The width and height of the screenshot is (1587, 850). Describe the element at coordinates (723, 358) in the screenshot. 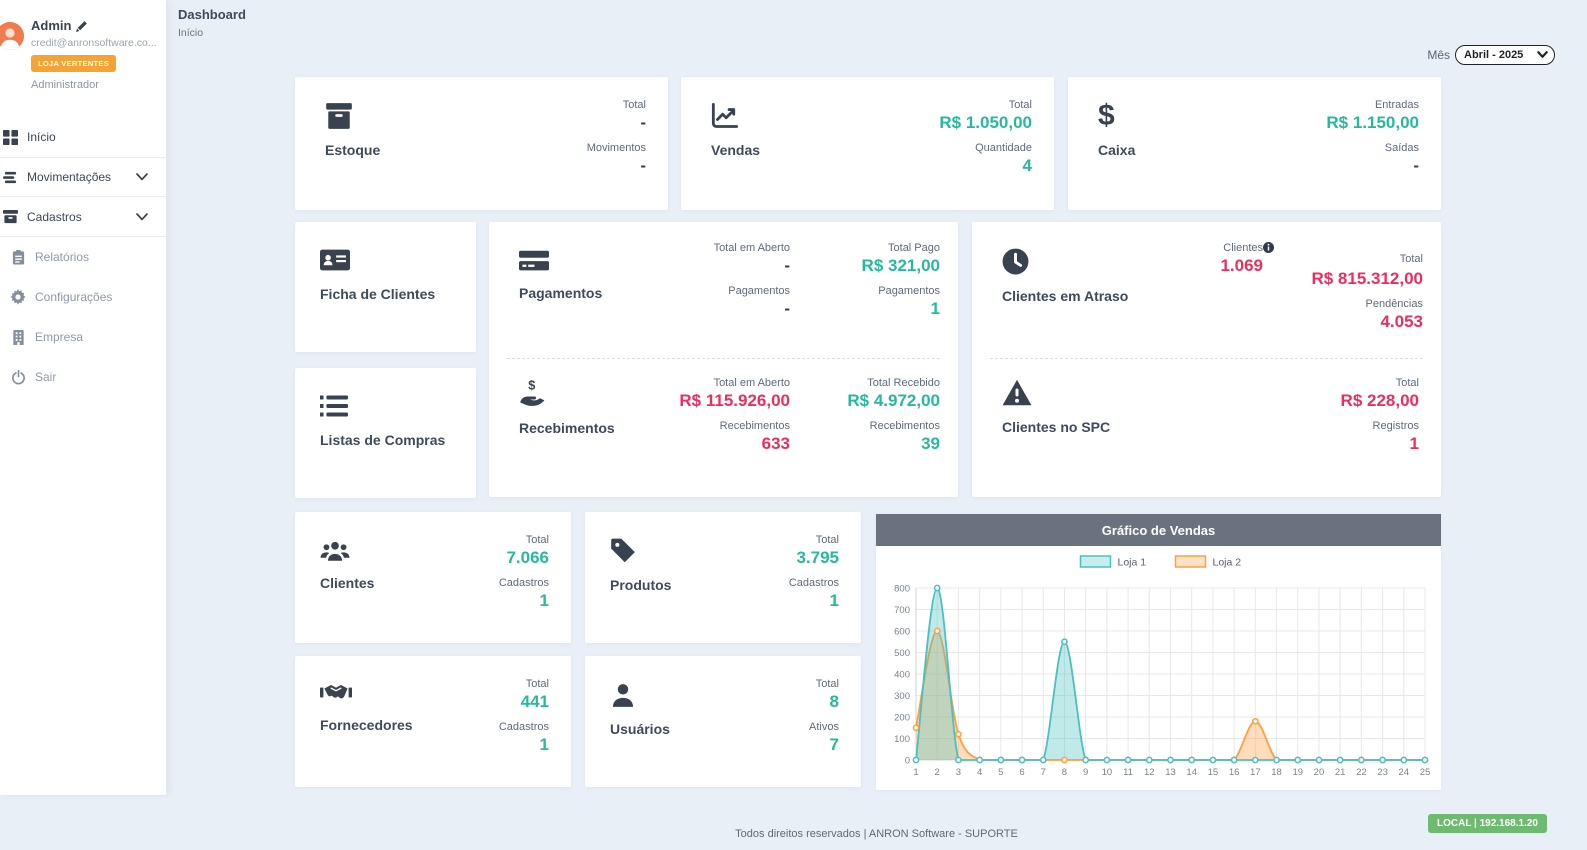

I see `divider` at that location.